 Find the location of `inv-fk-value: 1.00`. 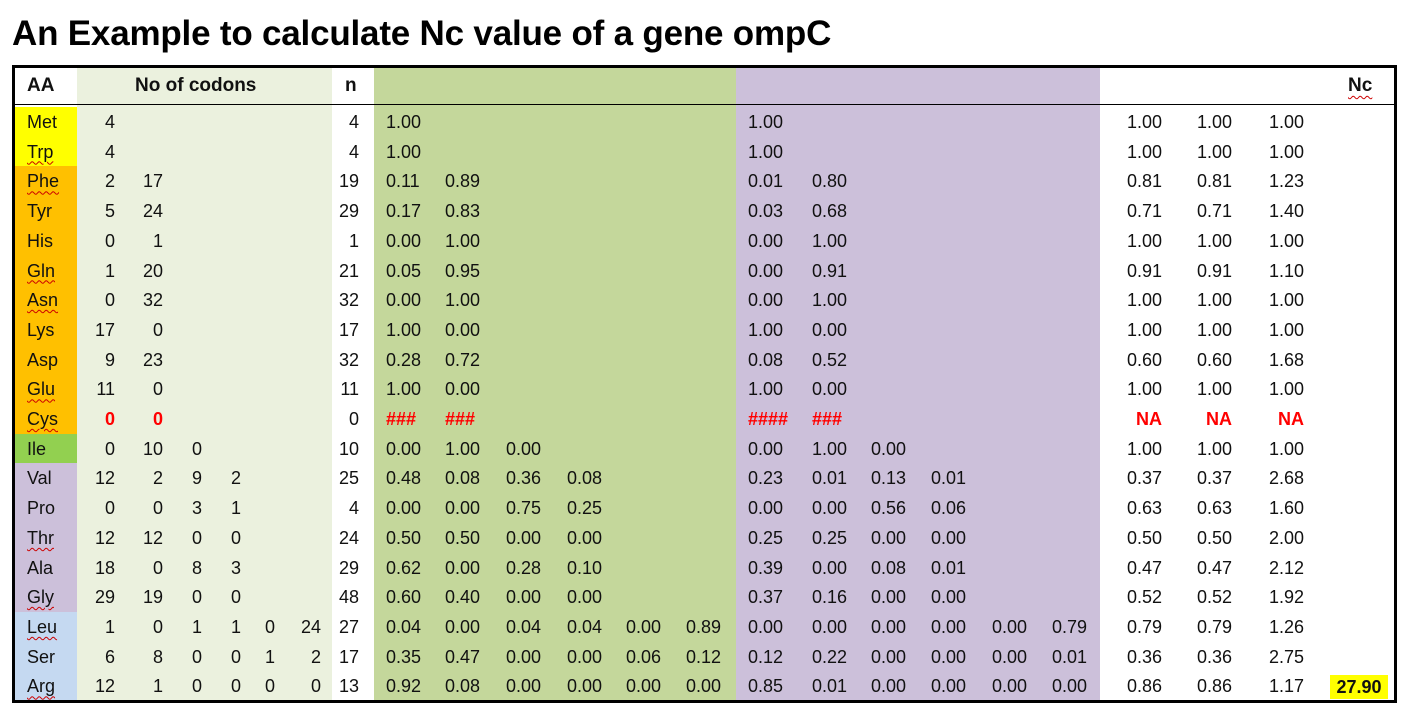

inv-fk-value: 1.00 is located at coordinates (1286, 300).